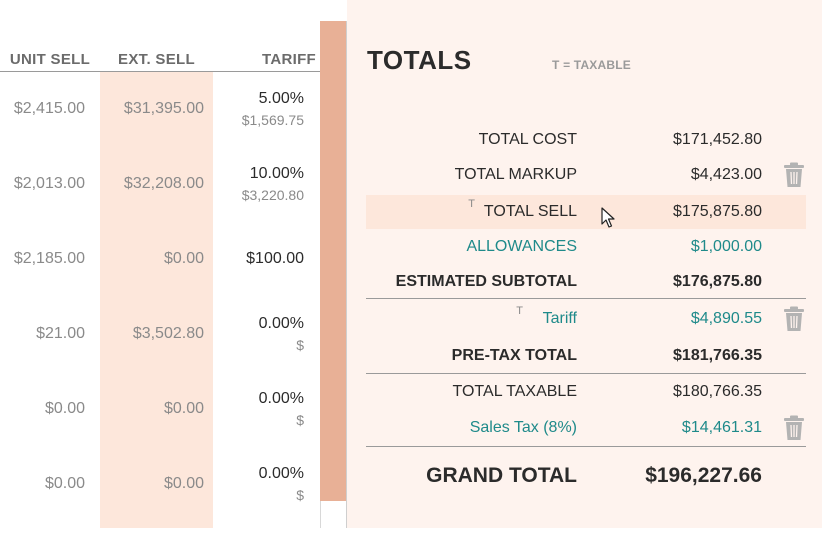  I want to click on panel-resize-handle, so click(333, 261).